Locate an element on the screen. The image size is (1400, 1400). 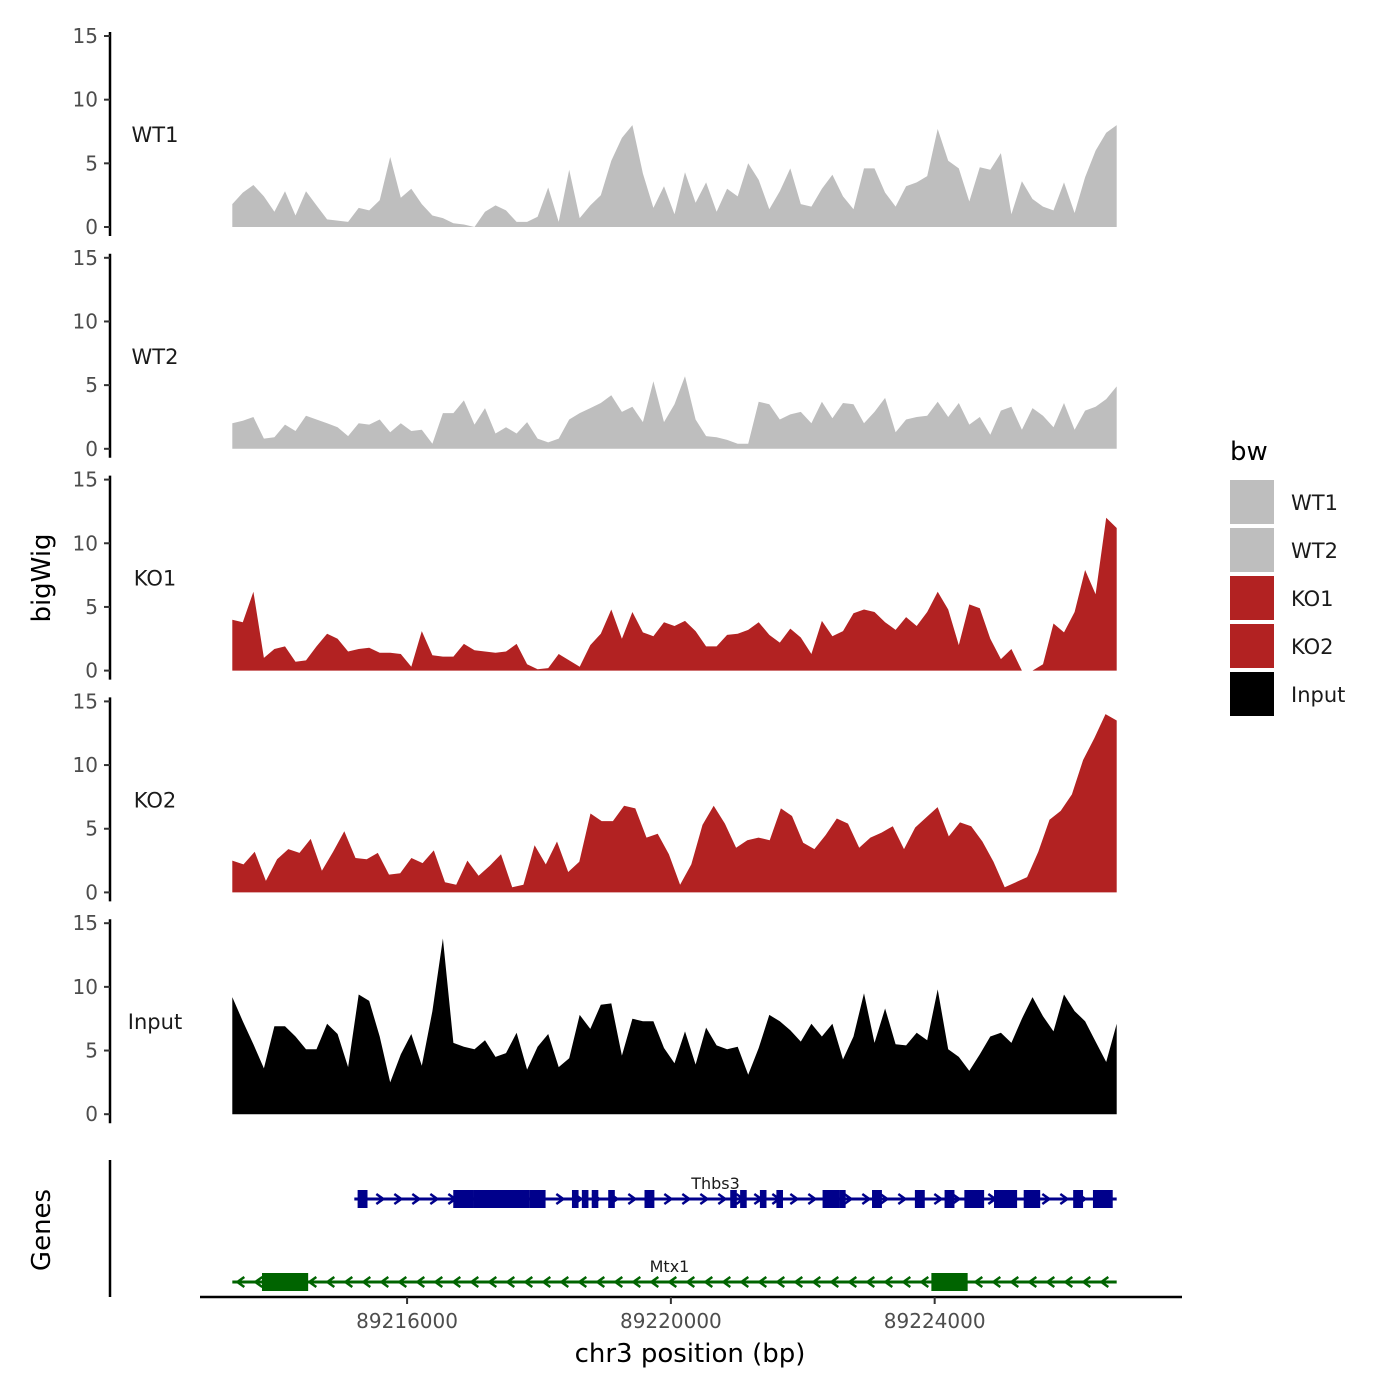
legend-key-wt1 is located at coordinates (1252, 502).